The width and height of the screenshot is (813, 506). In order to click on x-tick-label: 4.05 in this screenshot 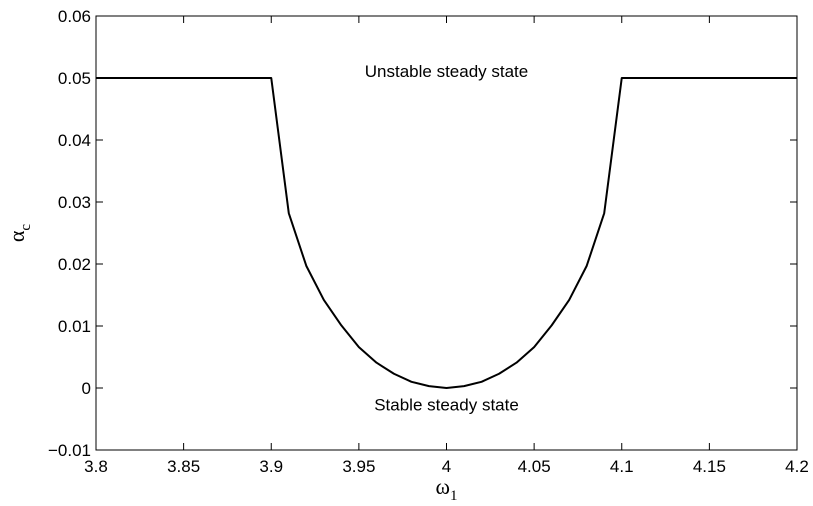, I will do `click(534, 466)`.